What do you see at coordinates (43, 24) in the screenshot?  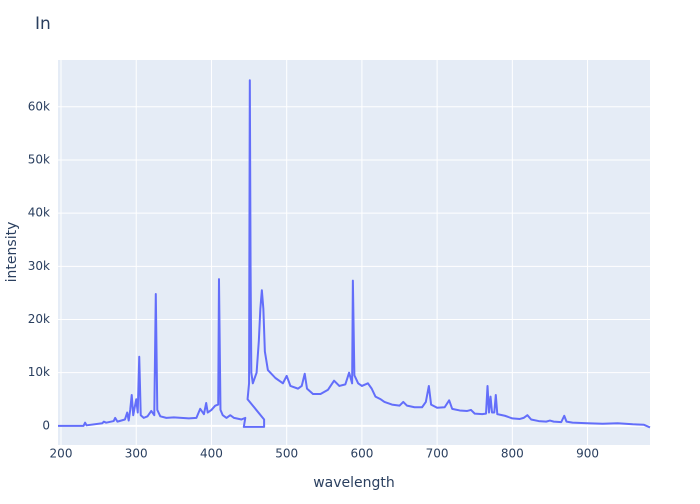 I see `chart-title: In` at bounding box center [43, 24].